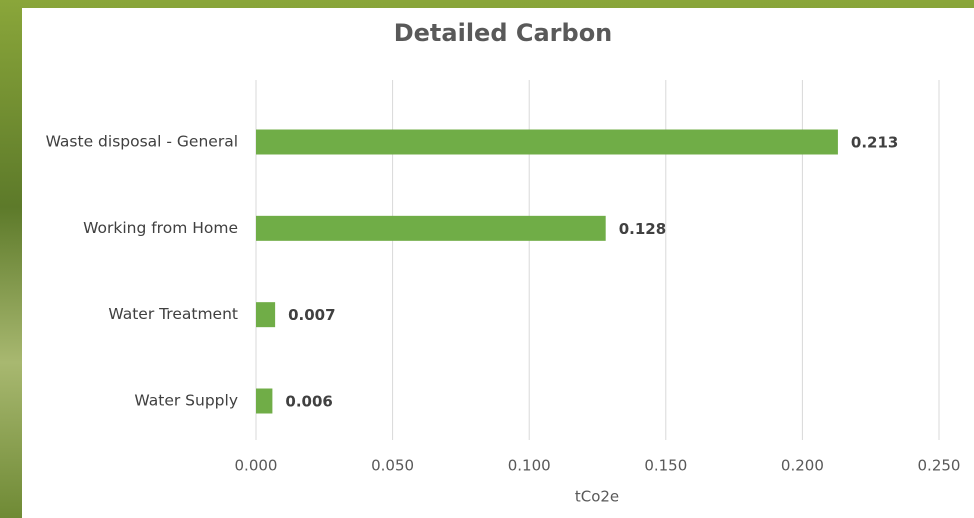  Describe the element at coordinates (173, 314) in the screenshot. I see `y-tick-label: Water Treatment` at that location.